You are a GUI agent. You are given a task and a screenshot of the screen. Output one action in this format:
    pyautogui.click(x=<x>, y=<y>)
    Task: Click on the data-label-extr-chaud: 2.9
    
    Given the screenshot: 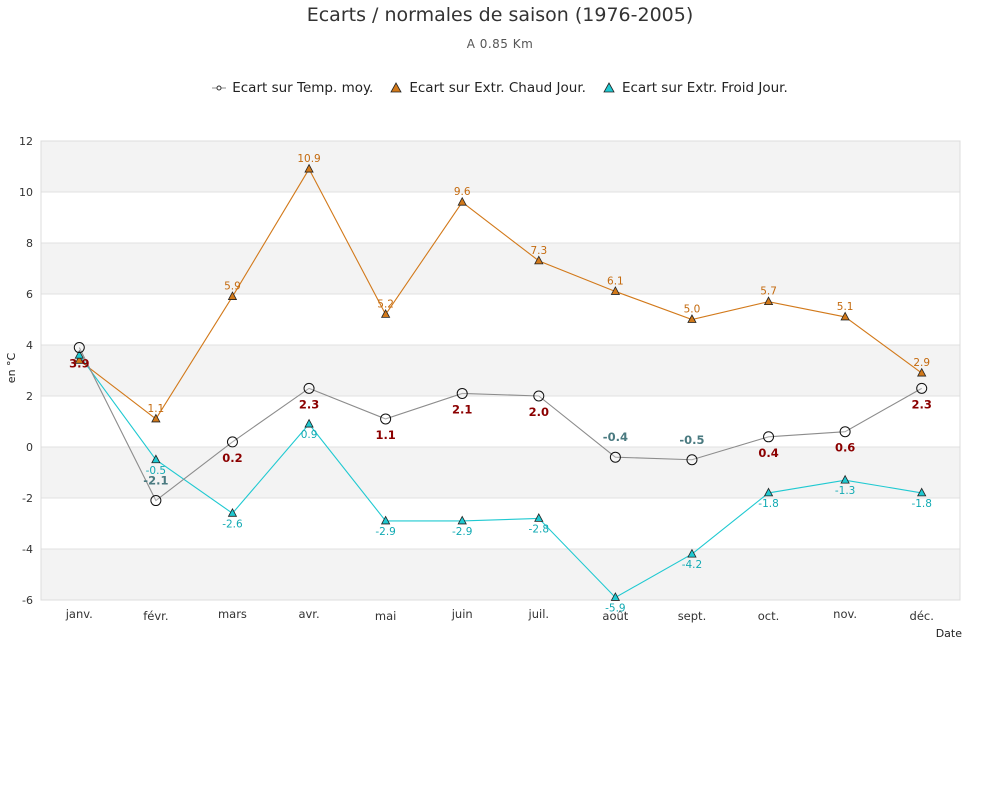 What is the action you would take?
    pyautogui.click(x=921, y=363)
    